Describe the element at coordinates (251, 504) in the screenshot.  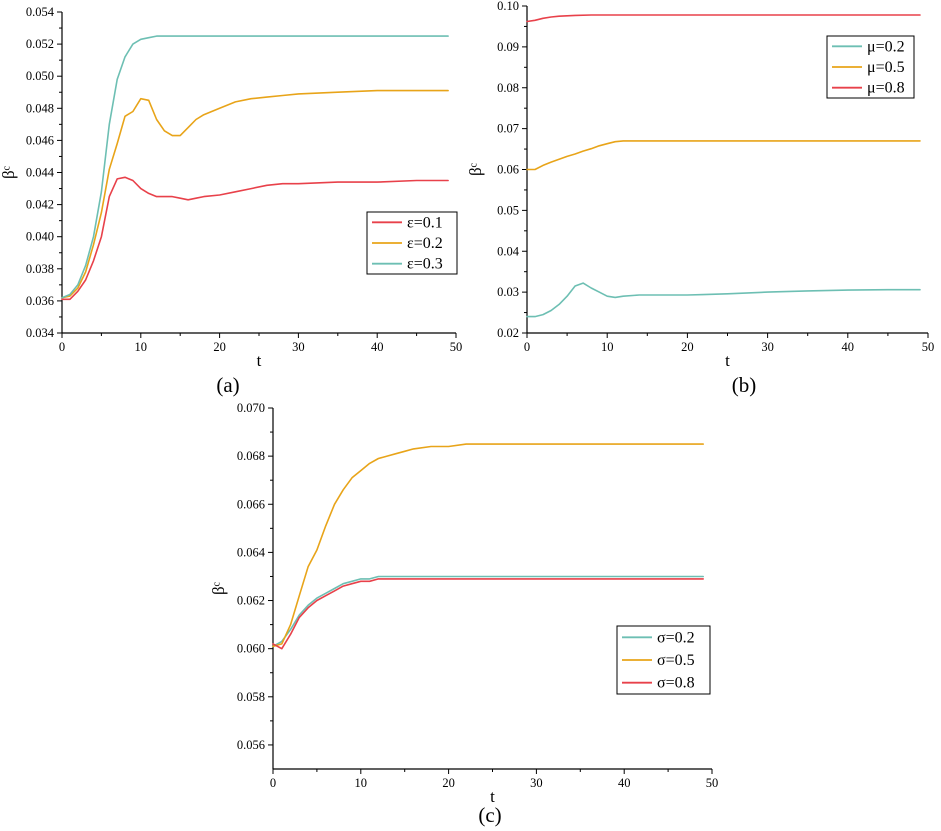
I see `y-tick-label: 0.066` at that location.